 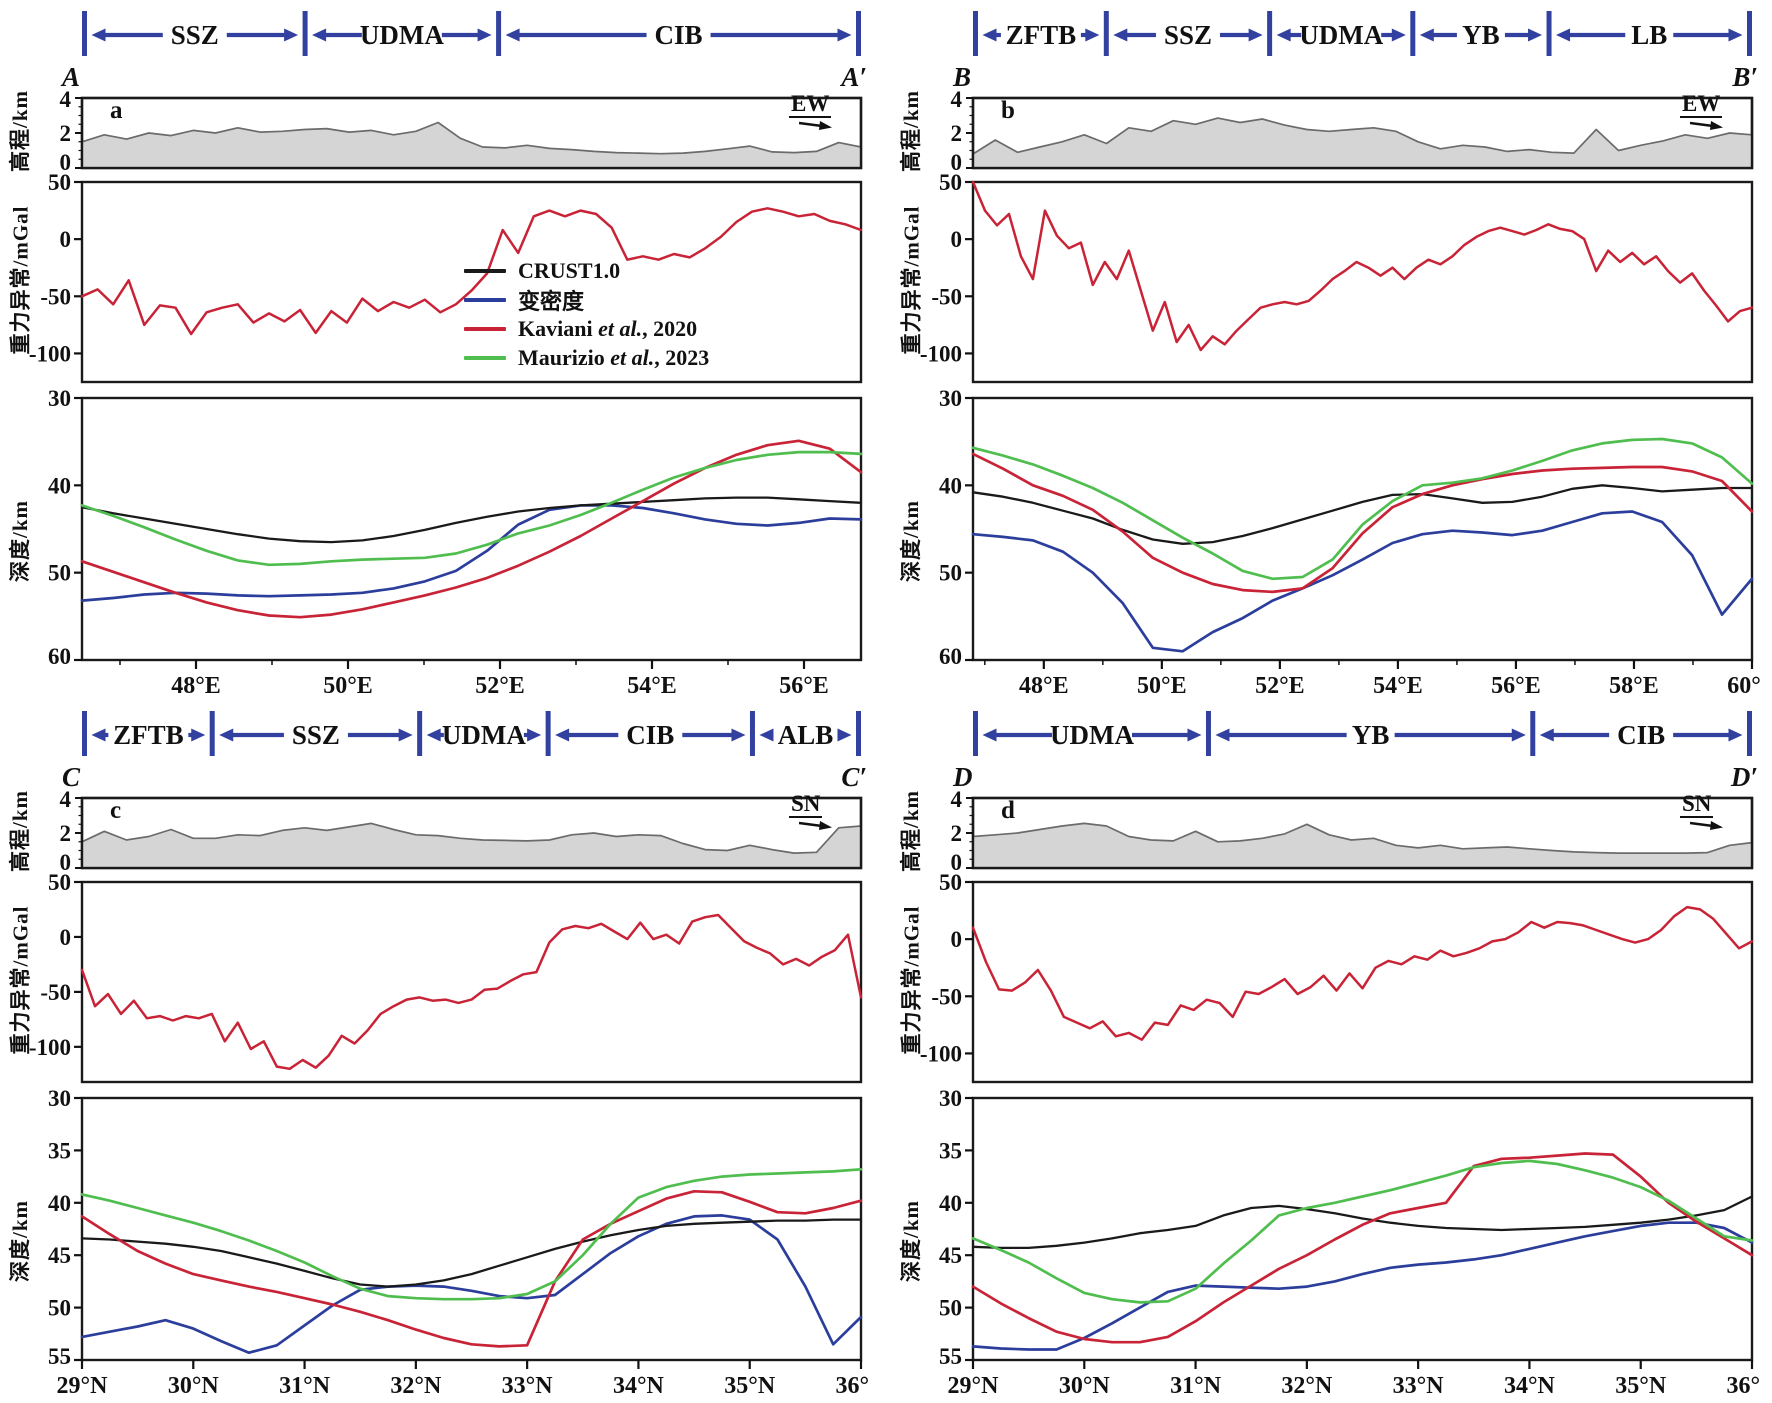 What do you see at coordinates (639, 1383) in the screenshot?
I see `svg-text: 34°N` at bounding box center [639, 1383].